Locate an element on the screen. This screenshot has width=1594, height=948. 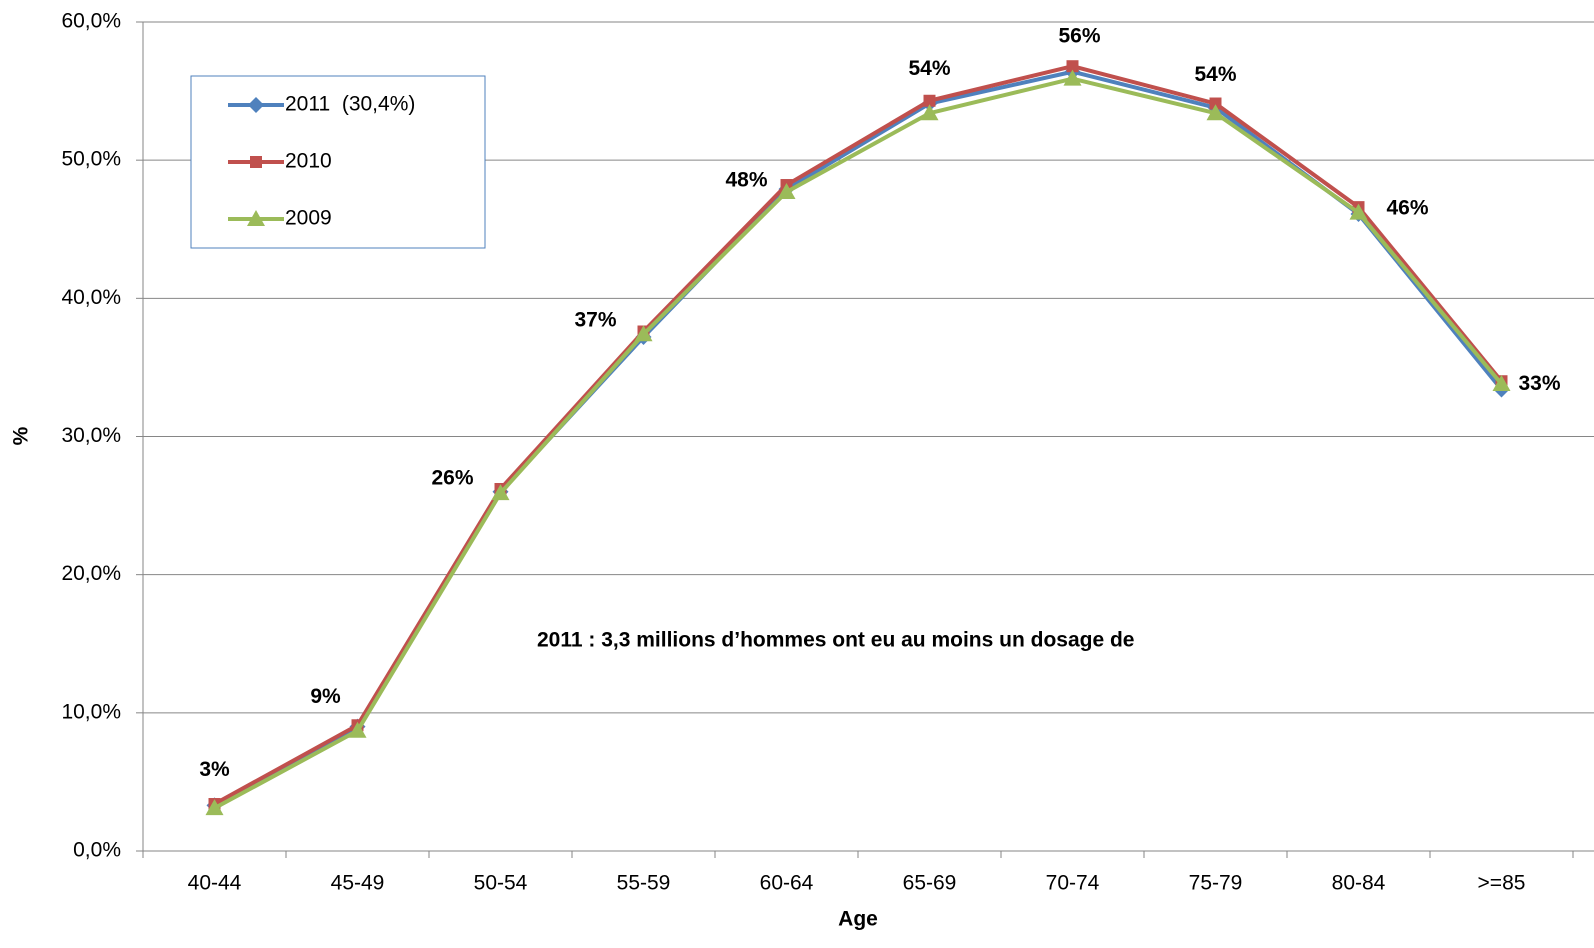
x-tick-label: >=85 is located at coordinates (1502, 883).